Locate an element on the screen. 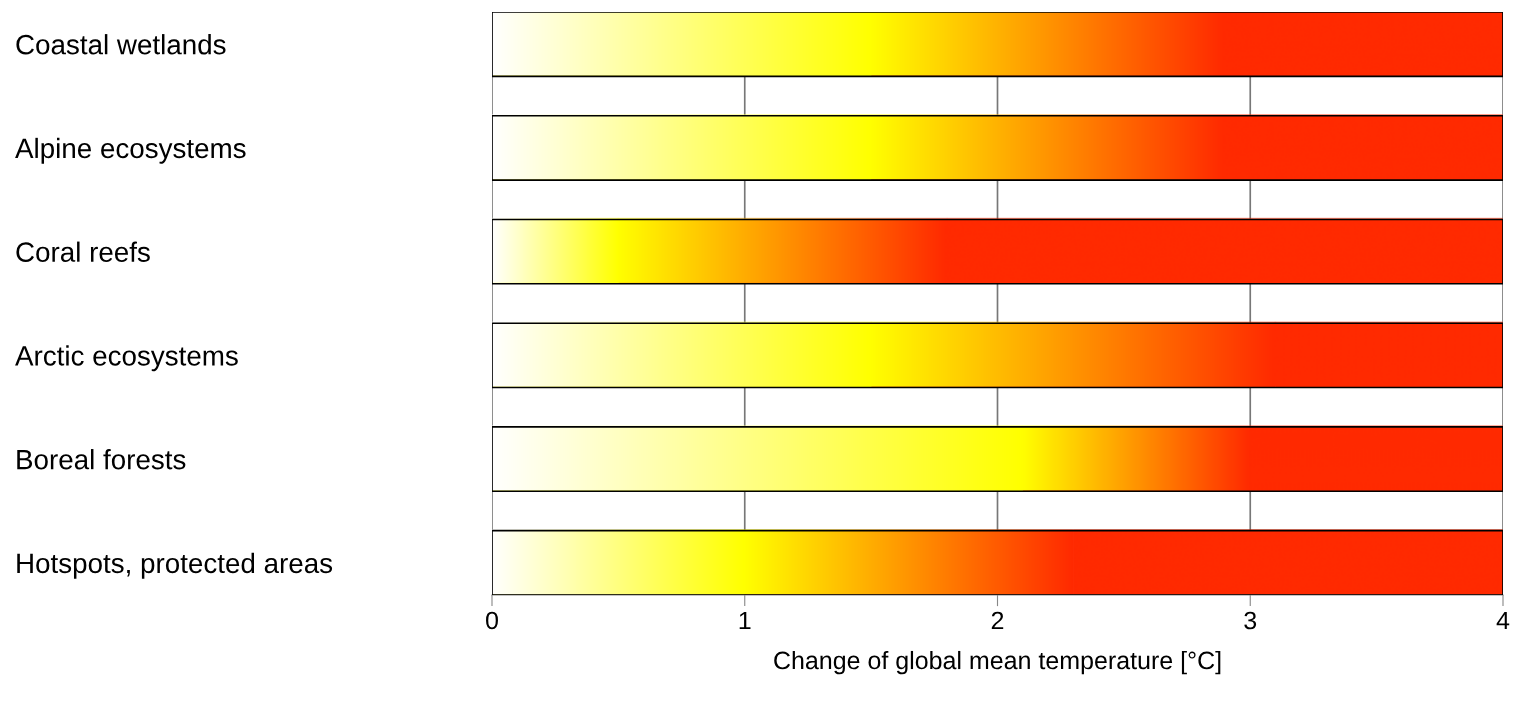  x-tick-label: 4 is located at coordinates (1503, 620).